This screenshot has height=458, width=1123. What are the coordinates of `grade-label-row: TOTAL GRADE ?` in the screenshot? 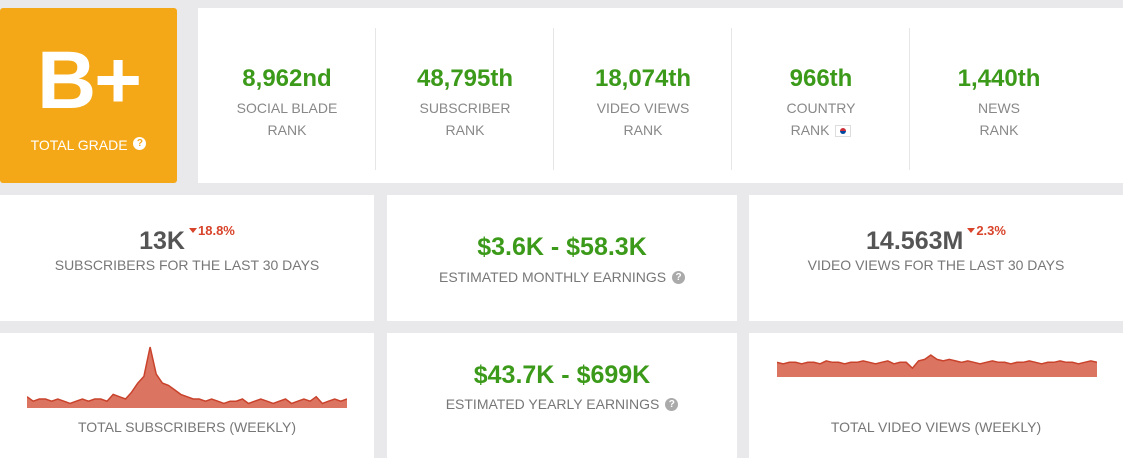 It's located at (88, 145).